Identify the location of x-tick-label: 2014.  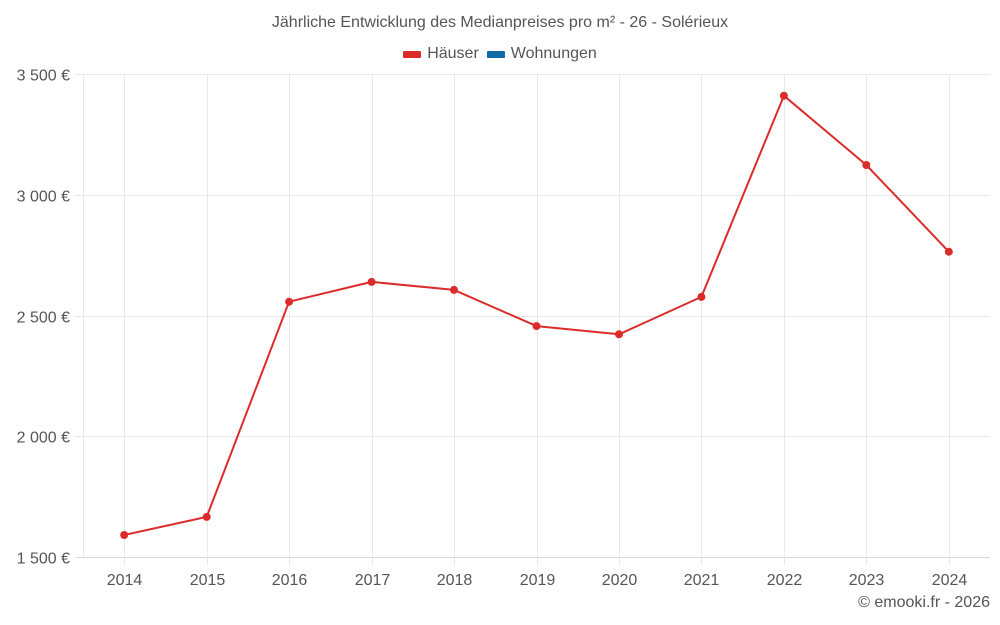
(125, 580).